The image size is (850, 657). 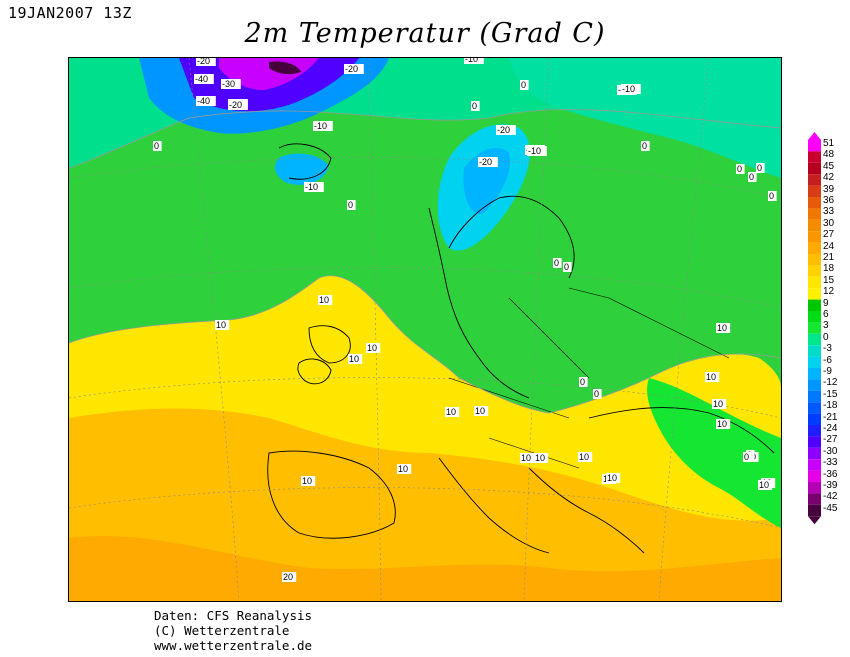 I want to click on legend-tick-label: 39, so click(x=829, y=189).